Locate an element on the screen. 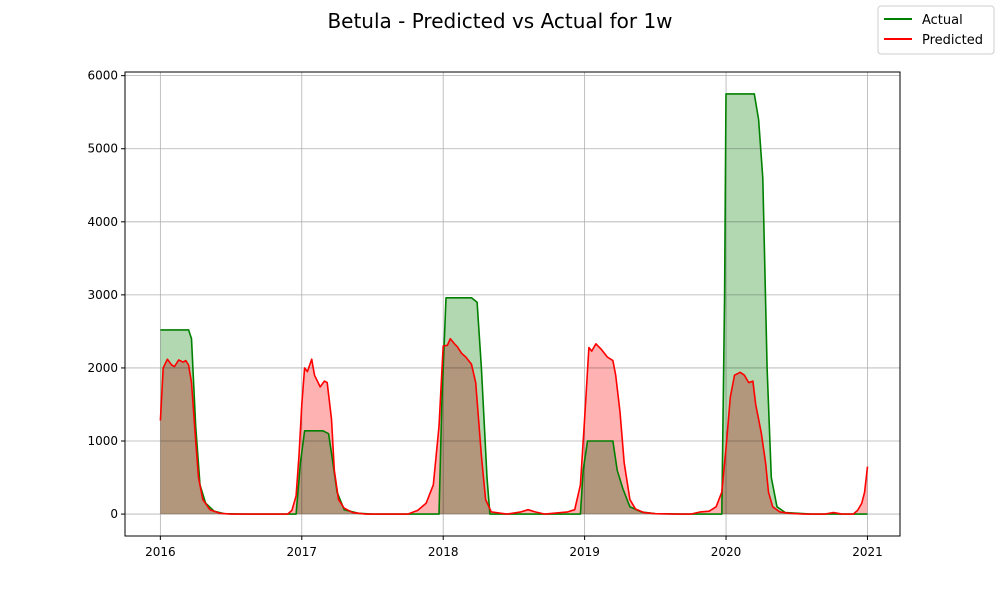 The image size is (1000, 600). x-axis: 2016 2017 2018 2019 2020 2021 is located at coordinates (514, 547).